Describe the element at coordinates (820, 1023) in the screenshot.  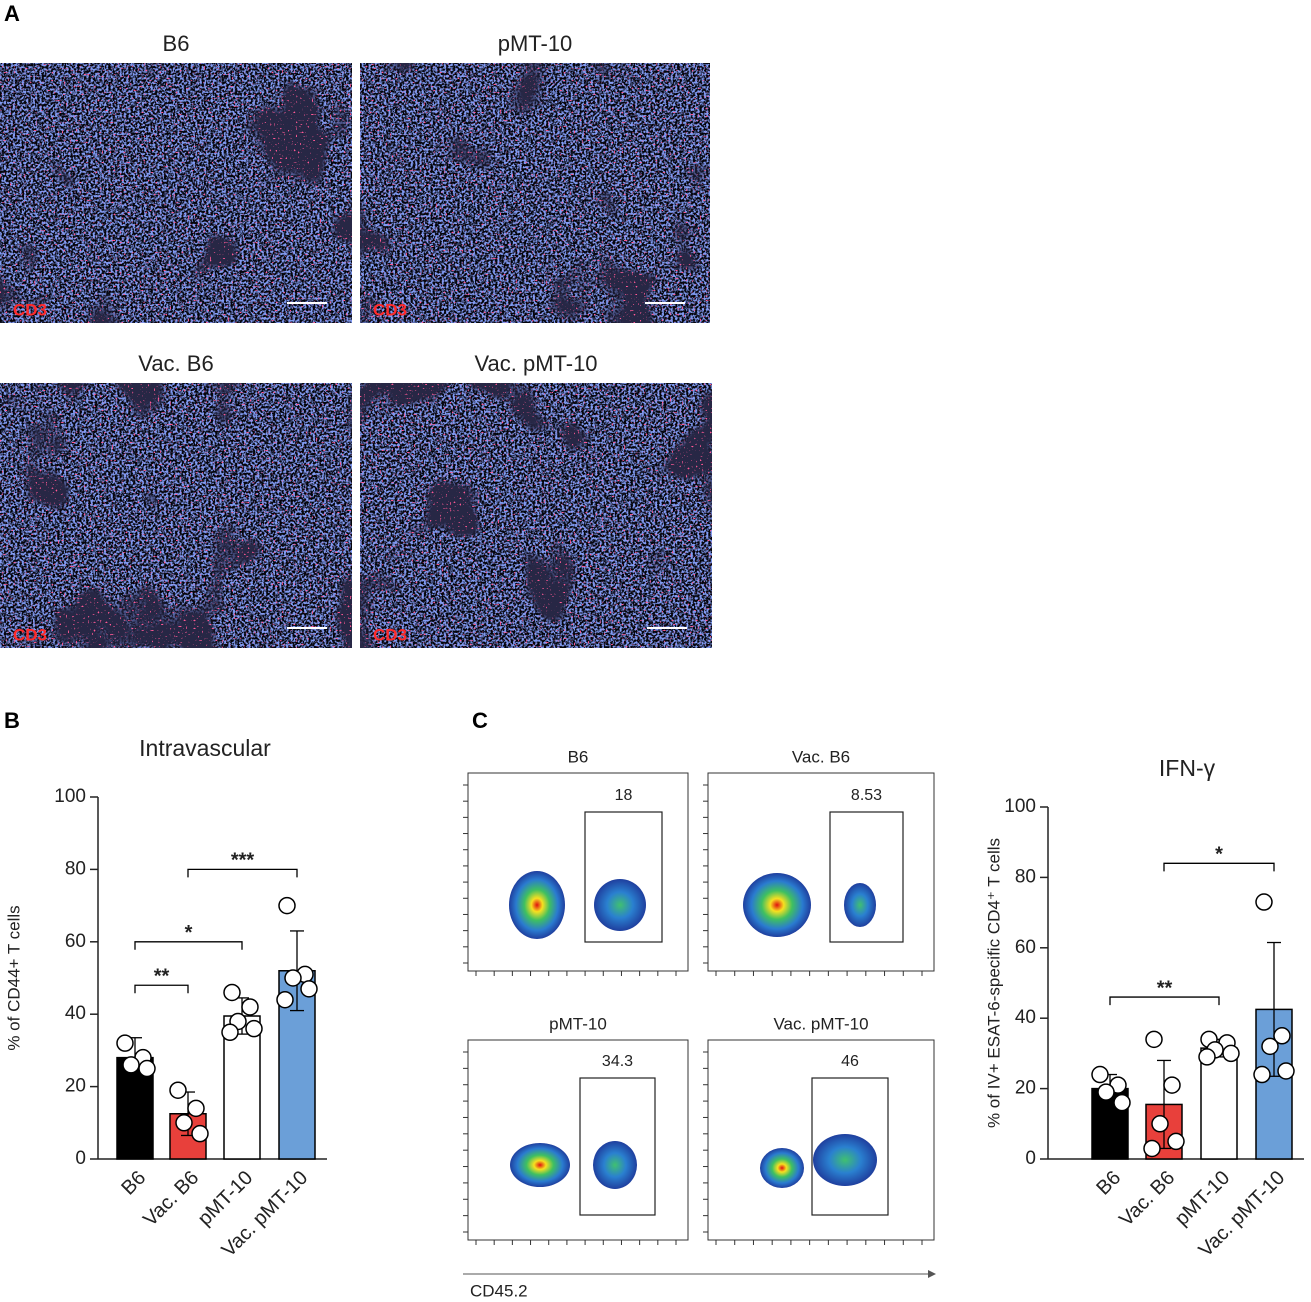
I see `flow-title: Vac. pMT-10` at that location.